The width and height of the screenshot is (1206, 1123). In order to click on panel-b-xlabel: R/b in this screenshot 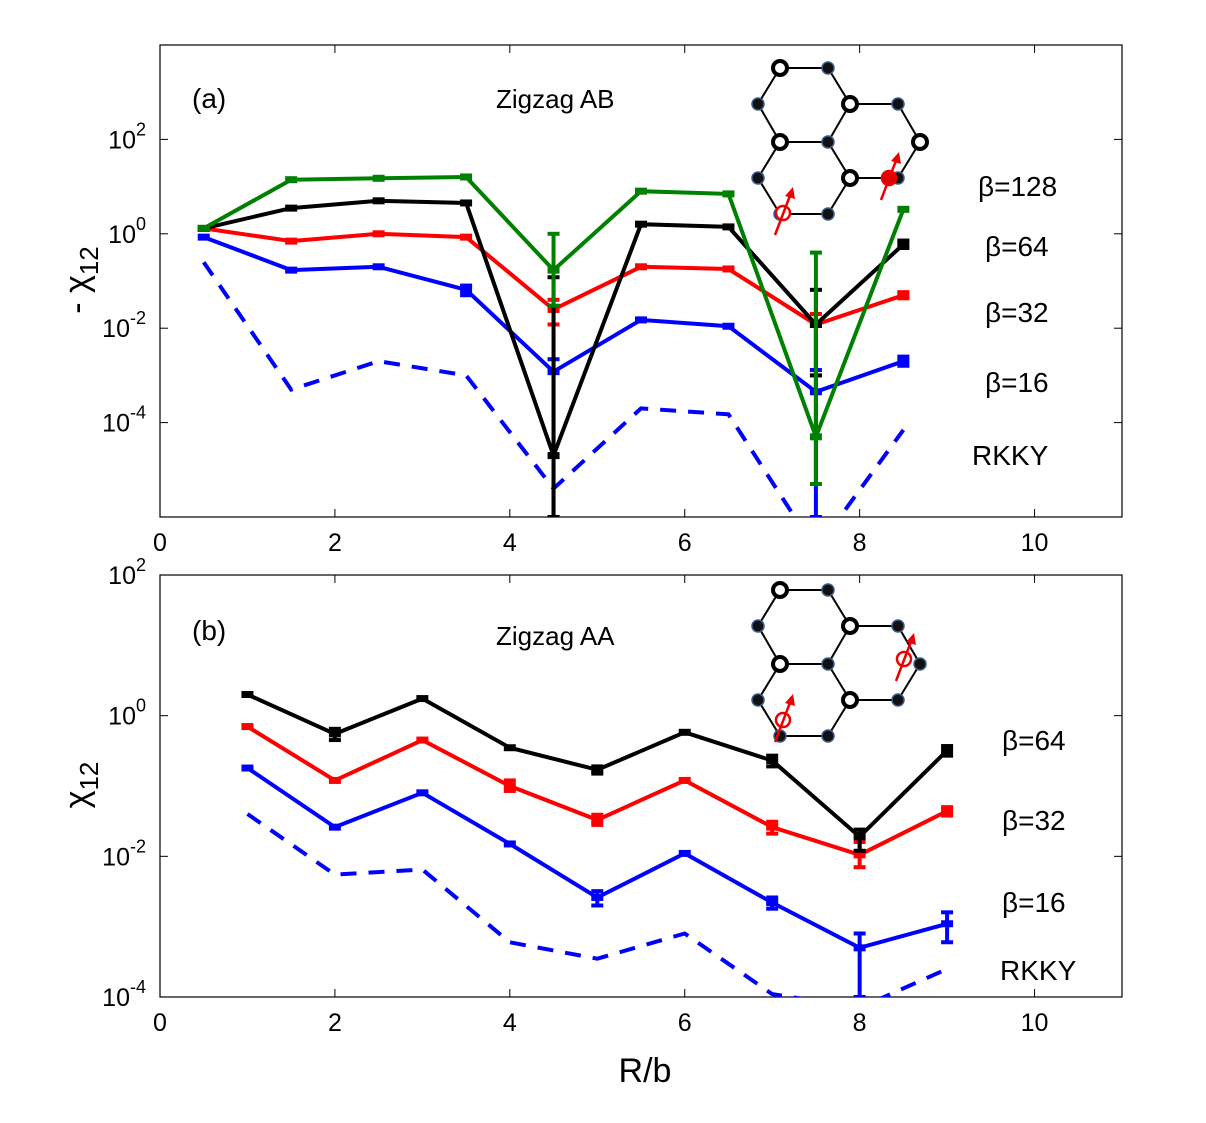, I will do `click(645, 1071)`.